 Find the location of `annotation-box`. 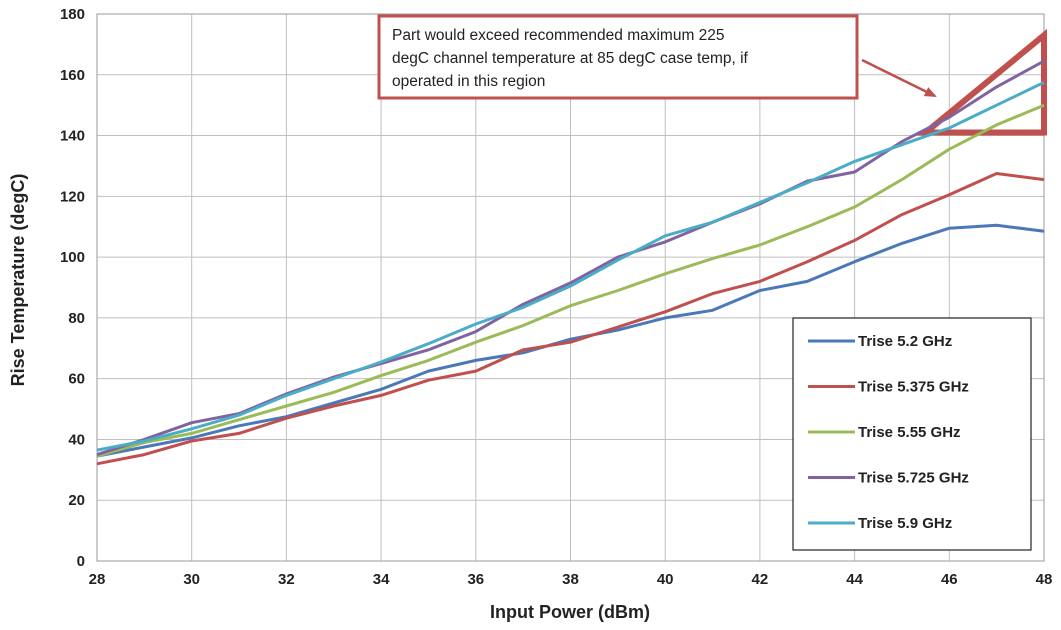

annotation-box is located at coordinates (618, 57).